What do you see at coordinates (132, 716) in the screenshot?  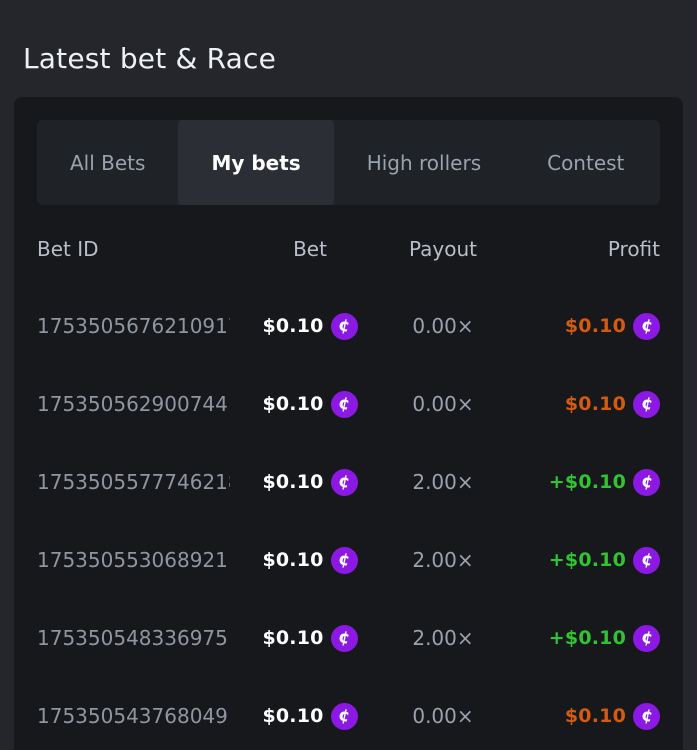 I see `bet-id-cell: 175350543768049` at bounding box center [132, 716].